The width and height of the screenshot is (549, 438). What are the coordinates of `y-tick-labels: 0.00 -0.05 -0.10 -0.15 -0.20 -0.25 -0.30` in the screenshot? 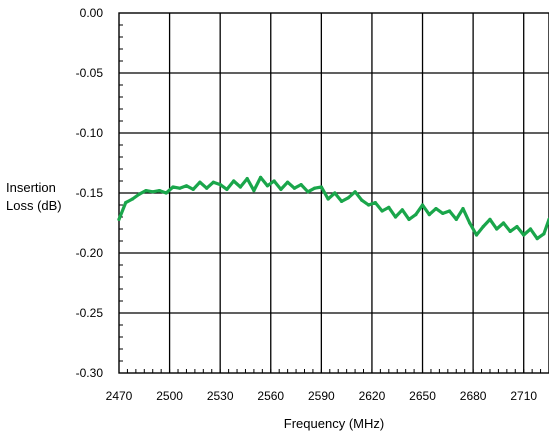 It's located at (90, 193).